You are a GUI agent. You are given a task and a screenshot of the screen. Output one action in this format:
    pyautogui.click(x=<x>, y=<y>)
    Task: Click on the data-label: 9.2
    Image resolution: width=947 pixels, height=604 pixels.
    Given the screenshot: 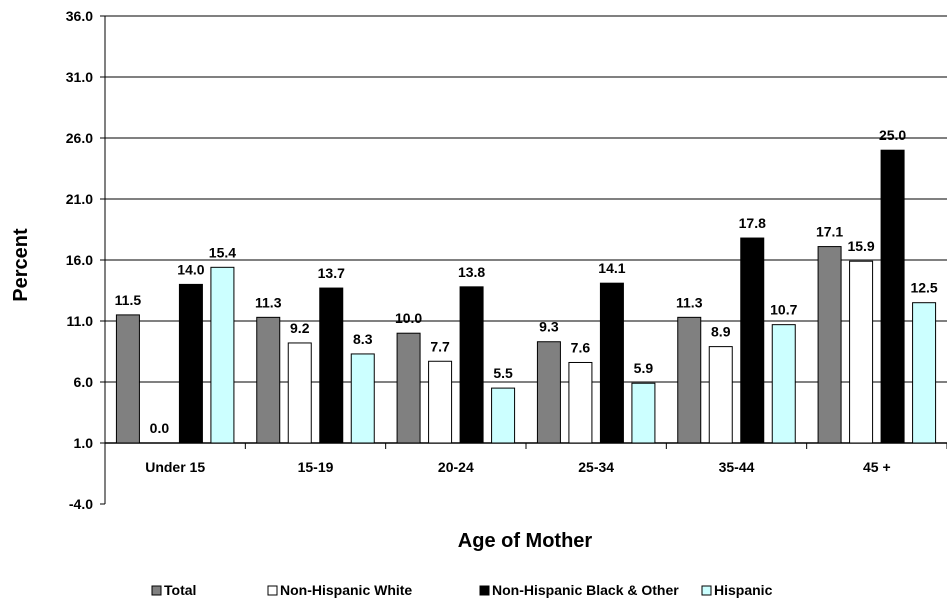 What is the action you would take?
    pyautogui.click(x=300, y=328)
    